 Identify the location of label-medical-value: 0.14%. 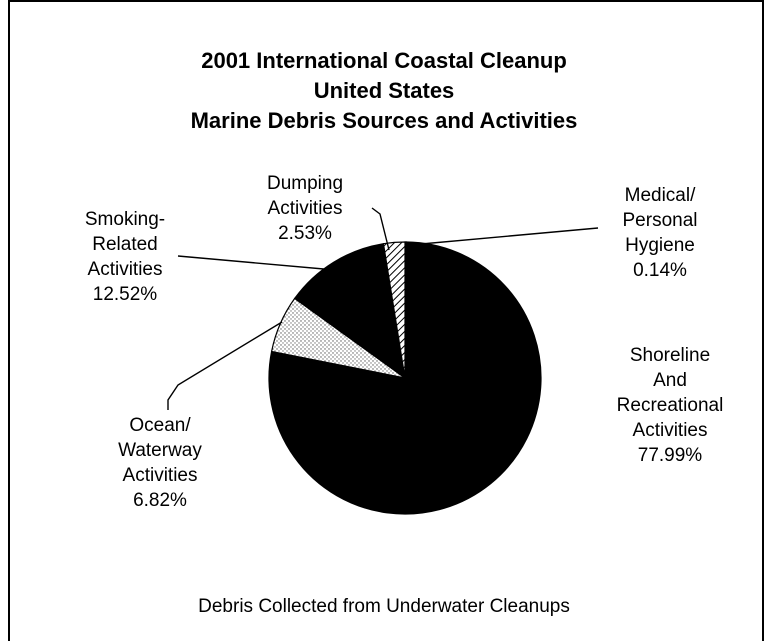
(660, 270).